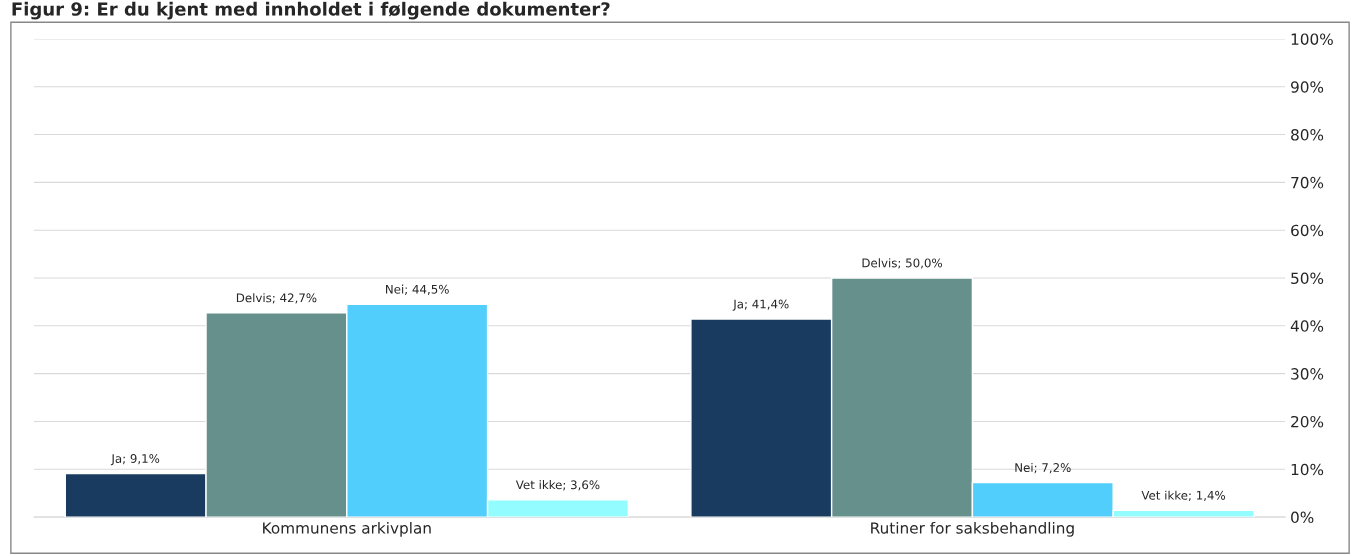  What do you see at coordinates (311, 10) in the screenshot?
I see `chart-title: Figur 9: Er du kjent med innholdet i følgende dokumenter?` at bounding box center [311, 10].